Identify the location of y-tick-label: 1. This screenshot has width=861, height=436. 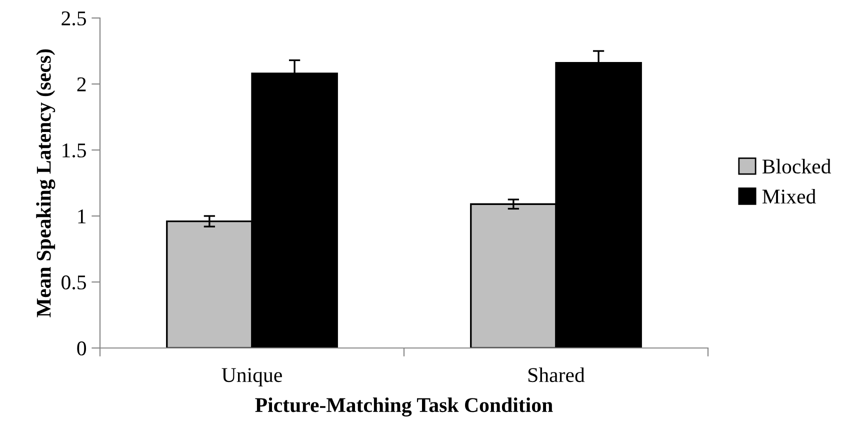
(82, 216).